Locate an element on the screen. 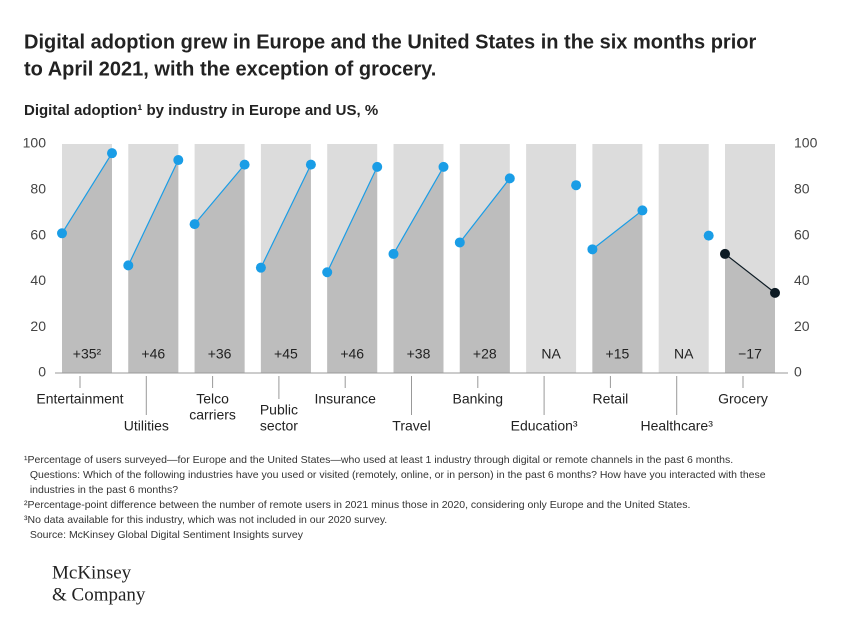 This screenshot has height=644, width=858. y-tick-label: 0 is located at coordinates (42, 372).